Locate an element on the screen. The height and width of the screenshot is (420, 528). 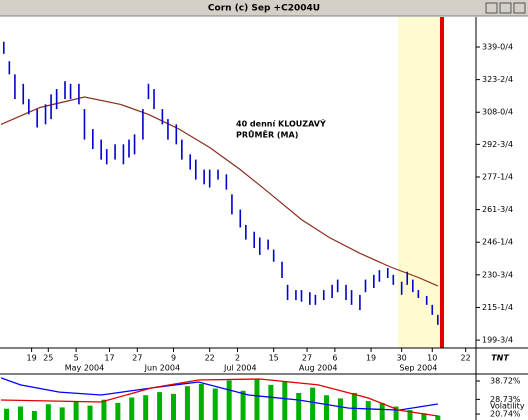
y-tick-label: 308-0/4 is located at coordinates (497, 112).